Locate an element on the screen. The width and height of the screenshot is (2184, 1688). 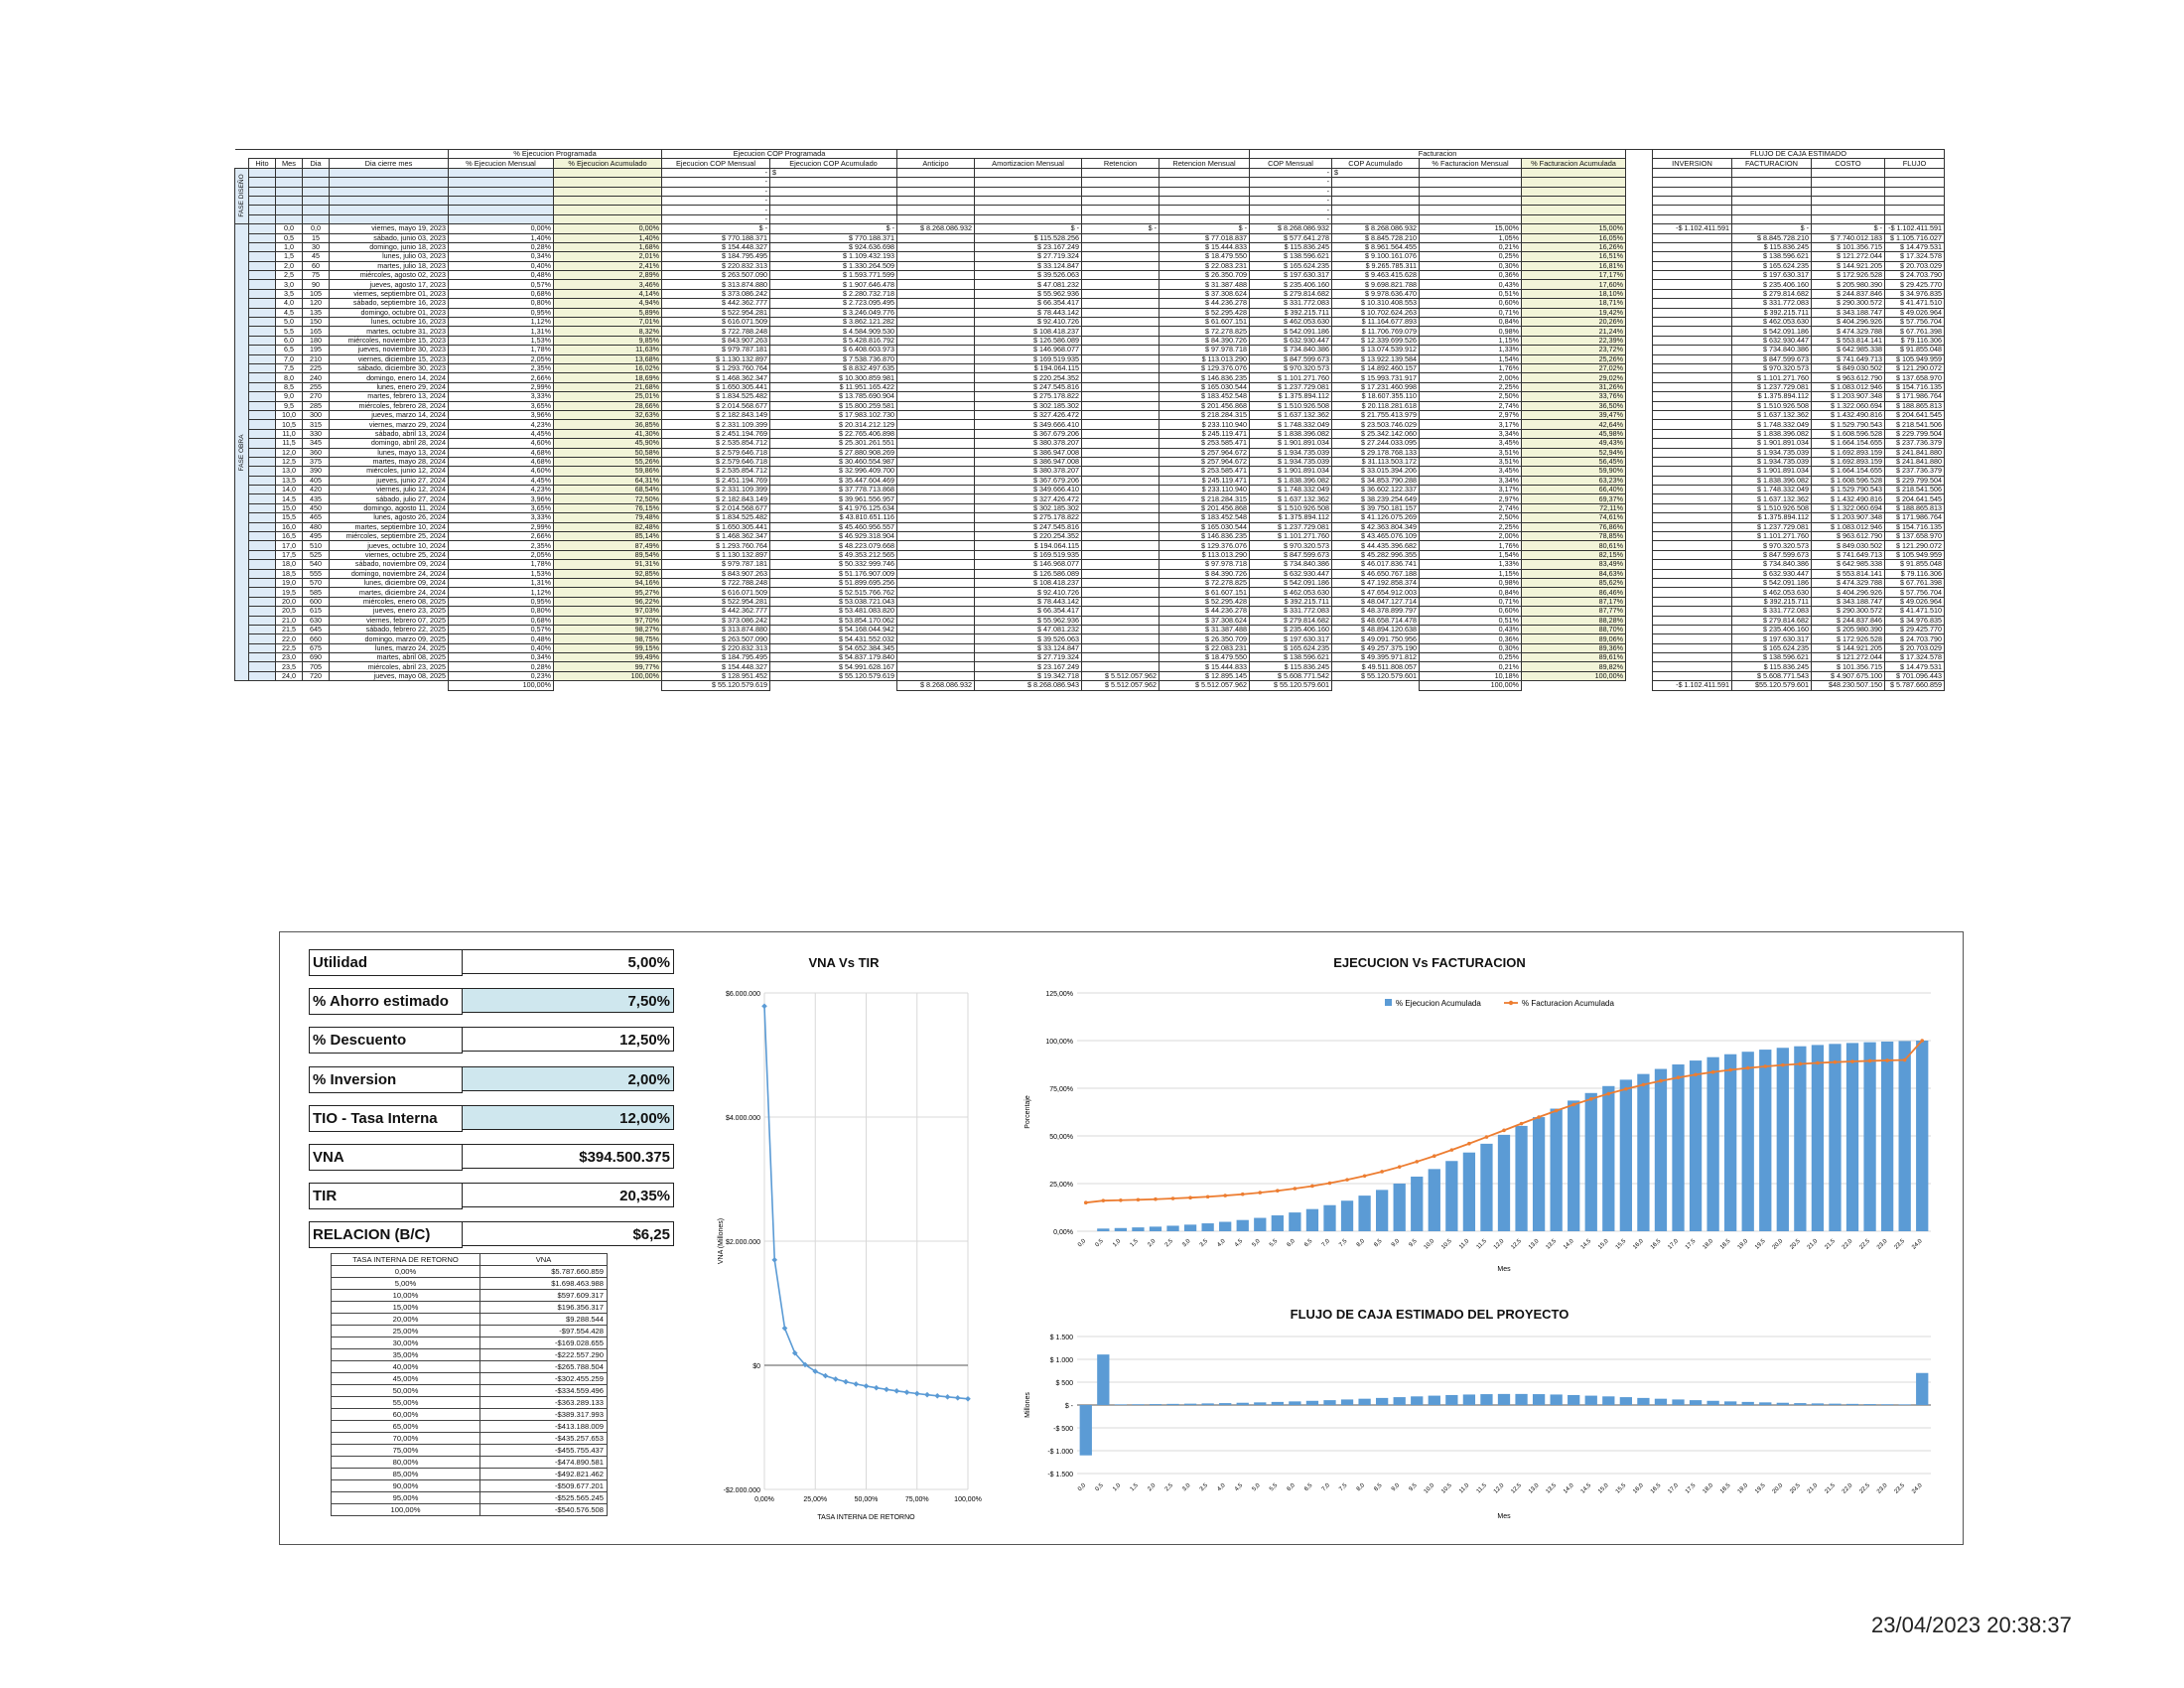
x-tick-label: 19,0 is located at coordinates (1743, 1244).